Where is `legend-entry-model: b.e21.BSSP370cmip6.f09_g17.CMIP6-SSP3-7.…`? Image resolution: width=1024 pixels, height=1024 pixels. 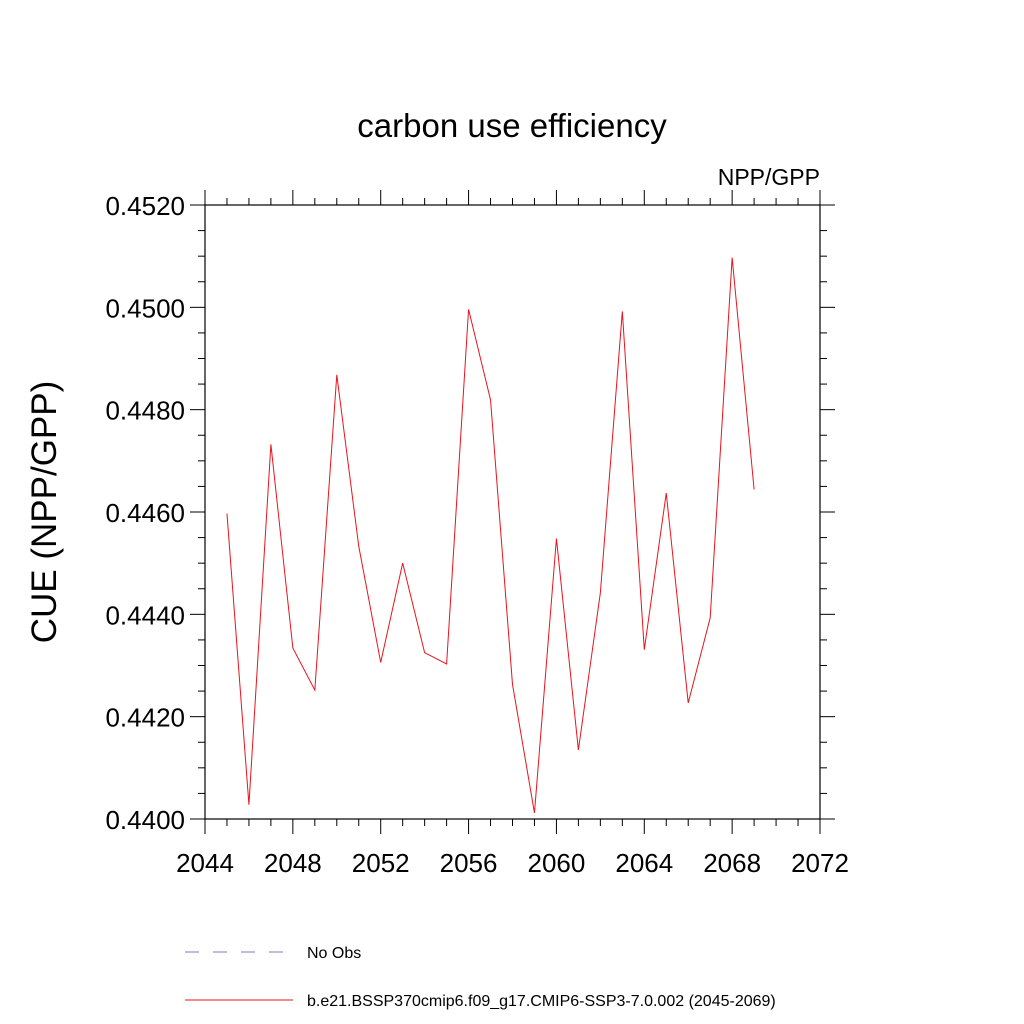
legend-entry-model: b.e21.BSSP370cmip6.f09_g17.CMIP6-SSP3-7.… is located at coordinates (480, 1001).